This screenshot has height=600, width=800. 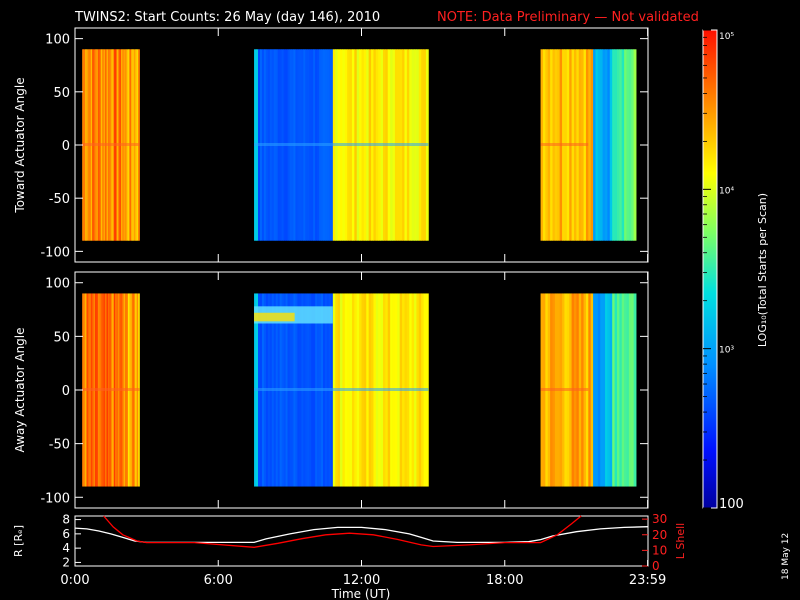 I want to click on colorbar-tick-label: 10⁴, so click(x=726, y=191).